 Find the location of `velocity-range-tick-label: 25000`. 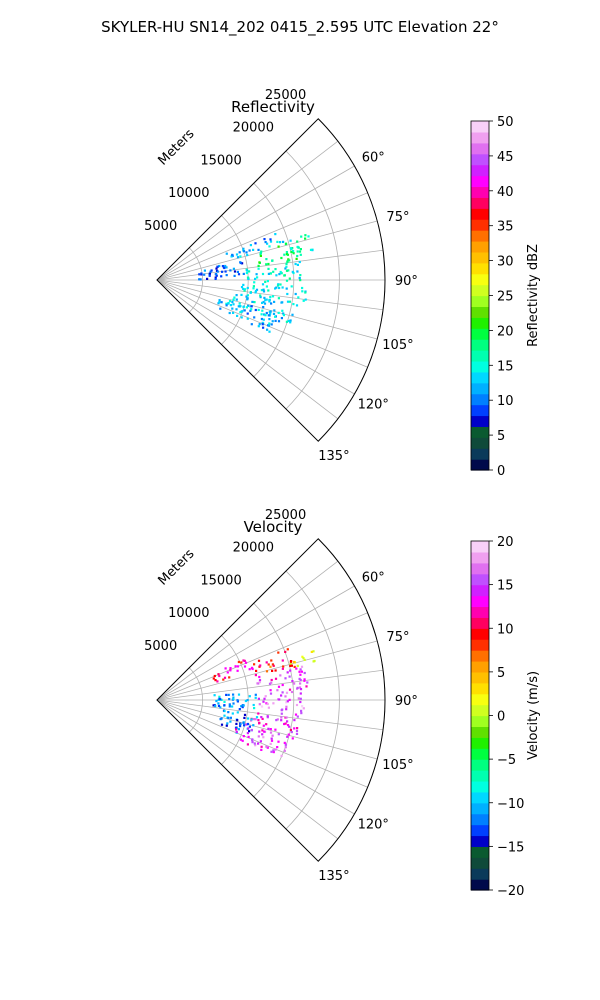

velocity-range-tick-label: 25000 is located at coordinates (285, 515).